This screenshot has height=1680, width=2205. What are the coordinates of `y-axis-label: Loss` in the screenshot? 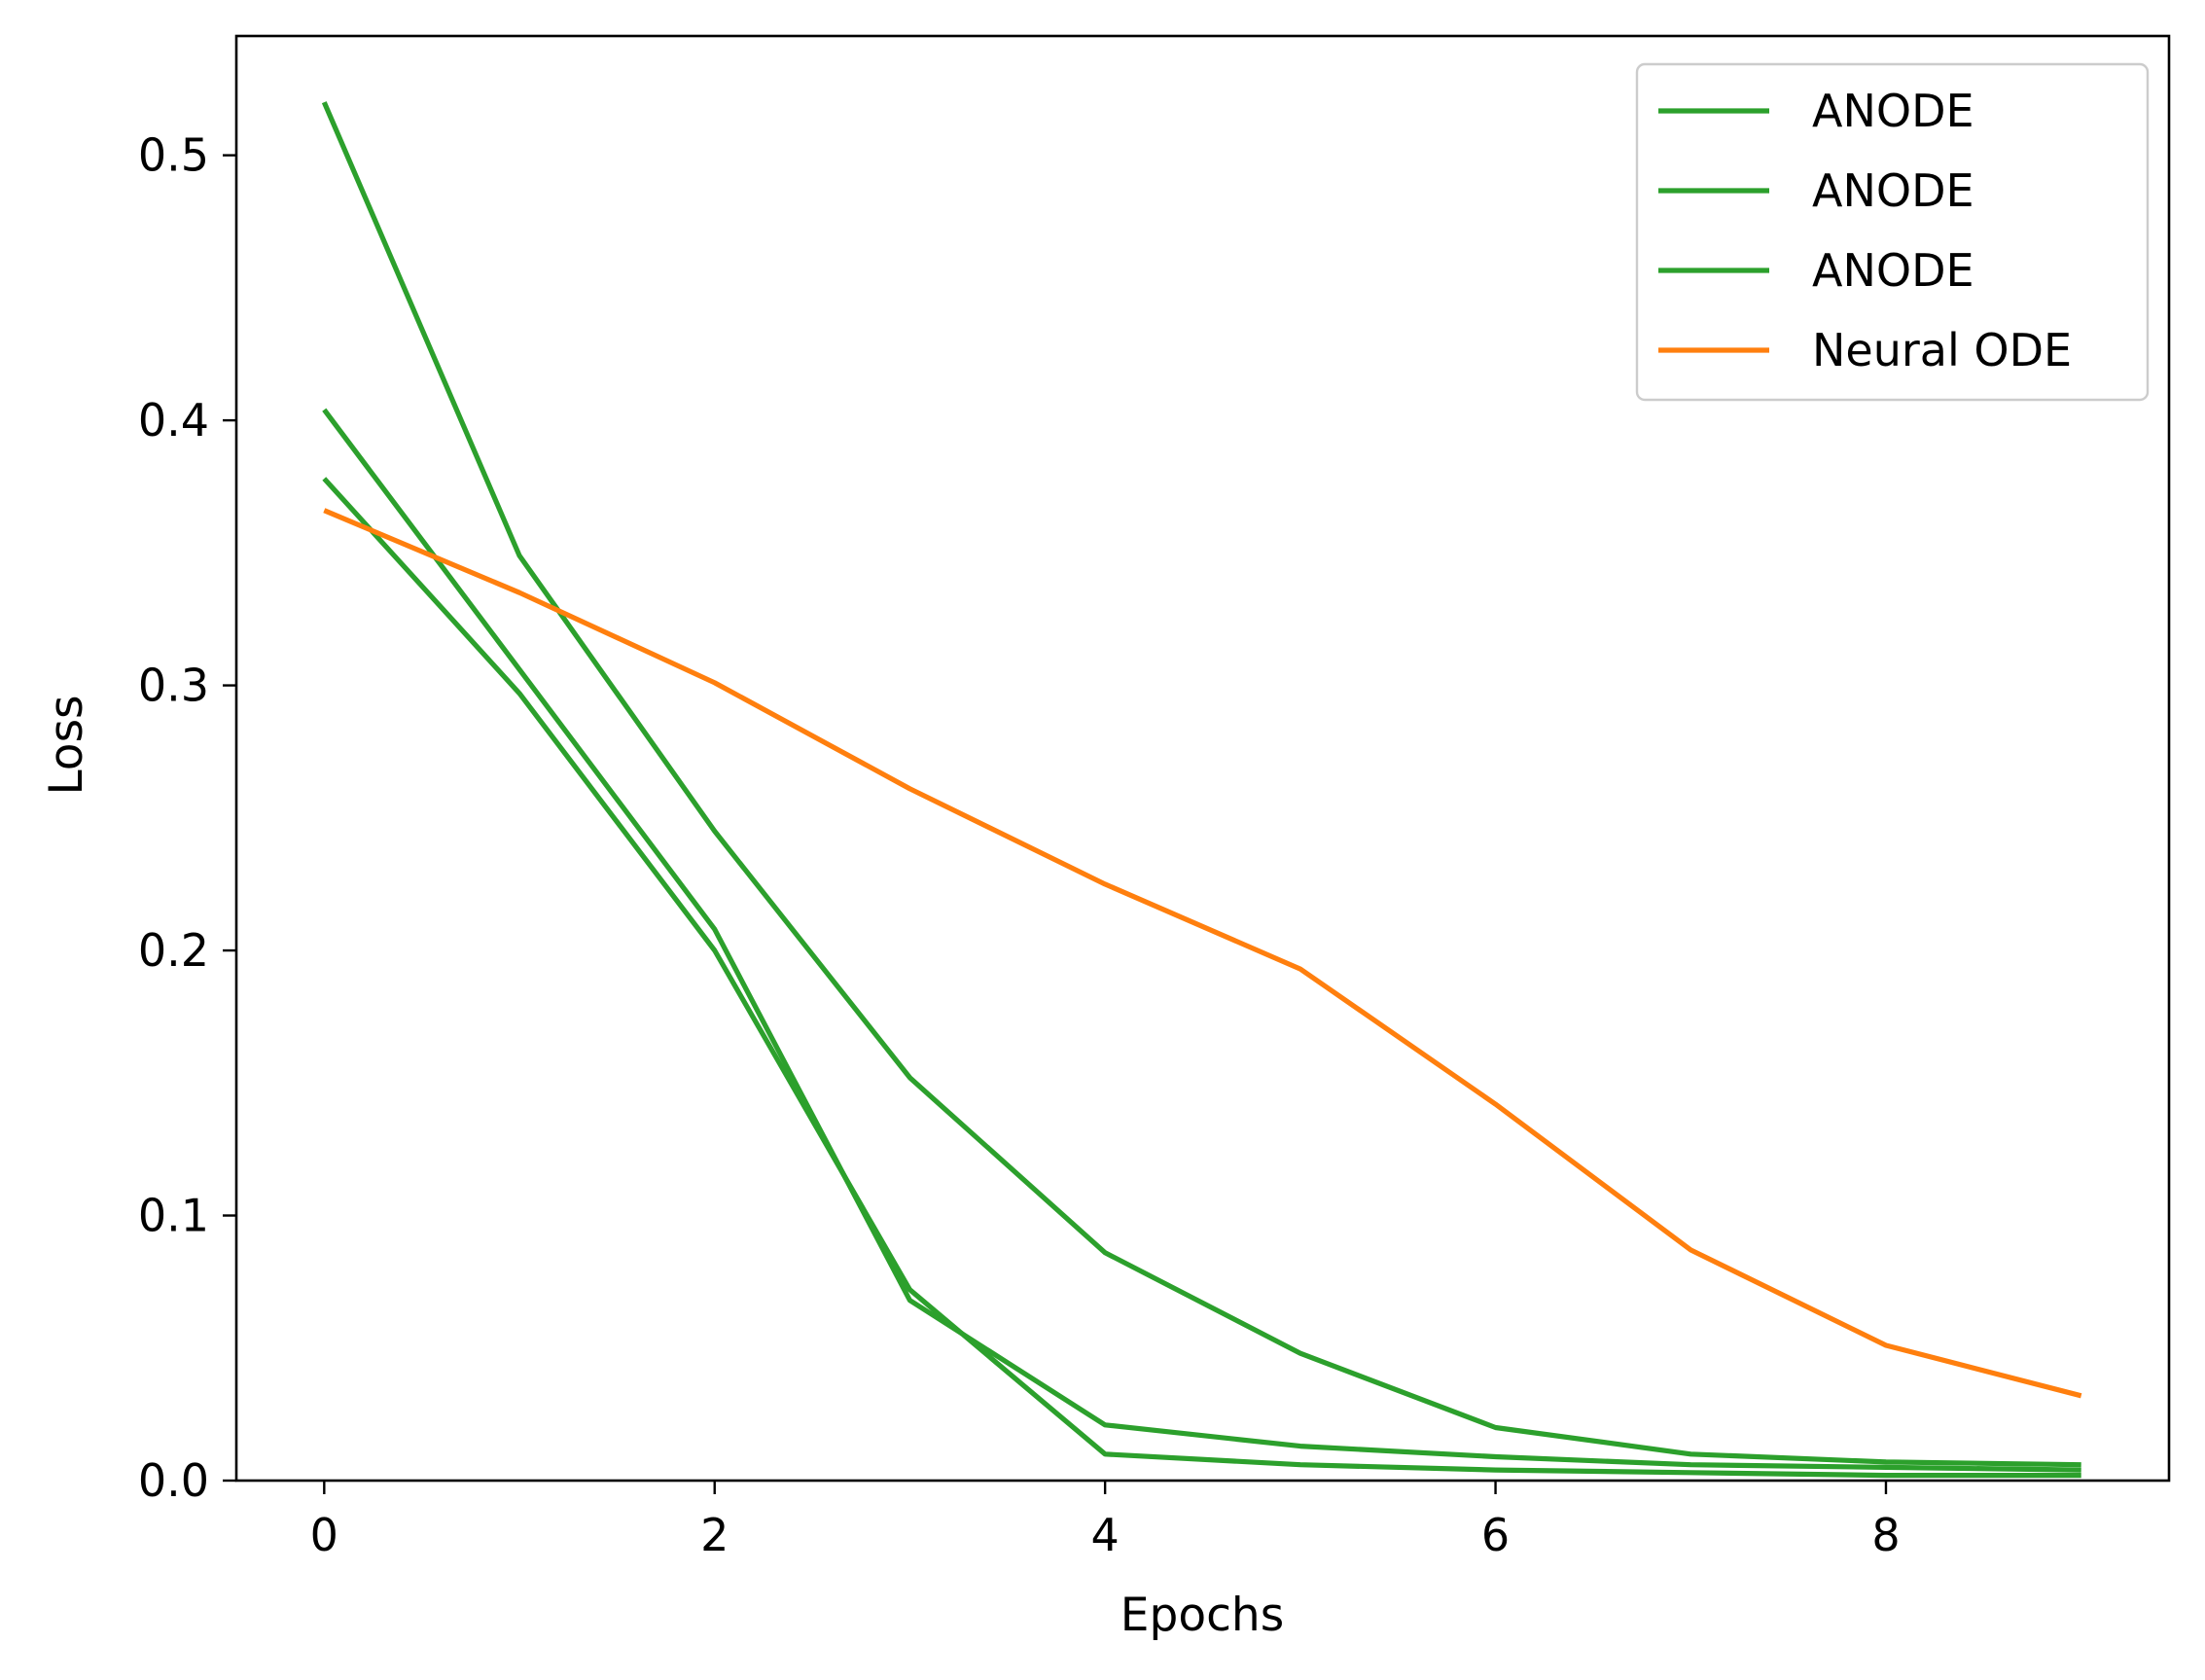 It's located at (66, 745).